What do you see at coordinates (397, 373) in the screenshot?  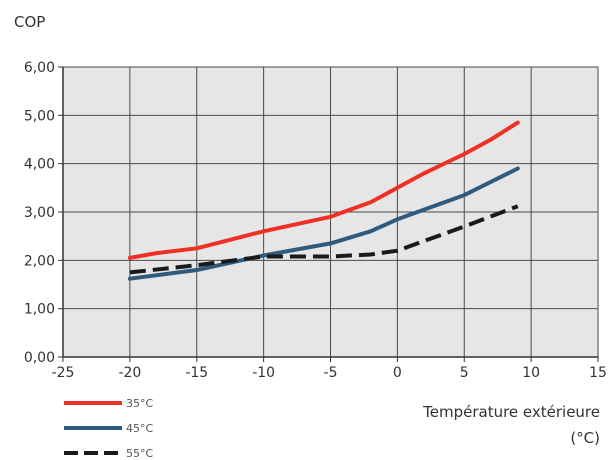 I see `x-tick-label: 0` at bounding box center [397, 373].